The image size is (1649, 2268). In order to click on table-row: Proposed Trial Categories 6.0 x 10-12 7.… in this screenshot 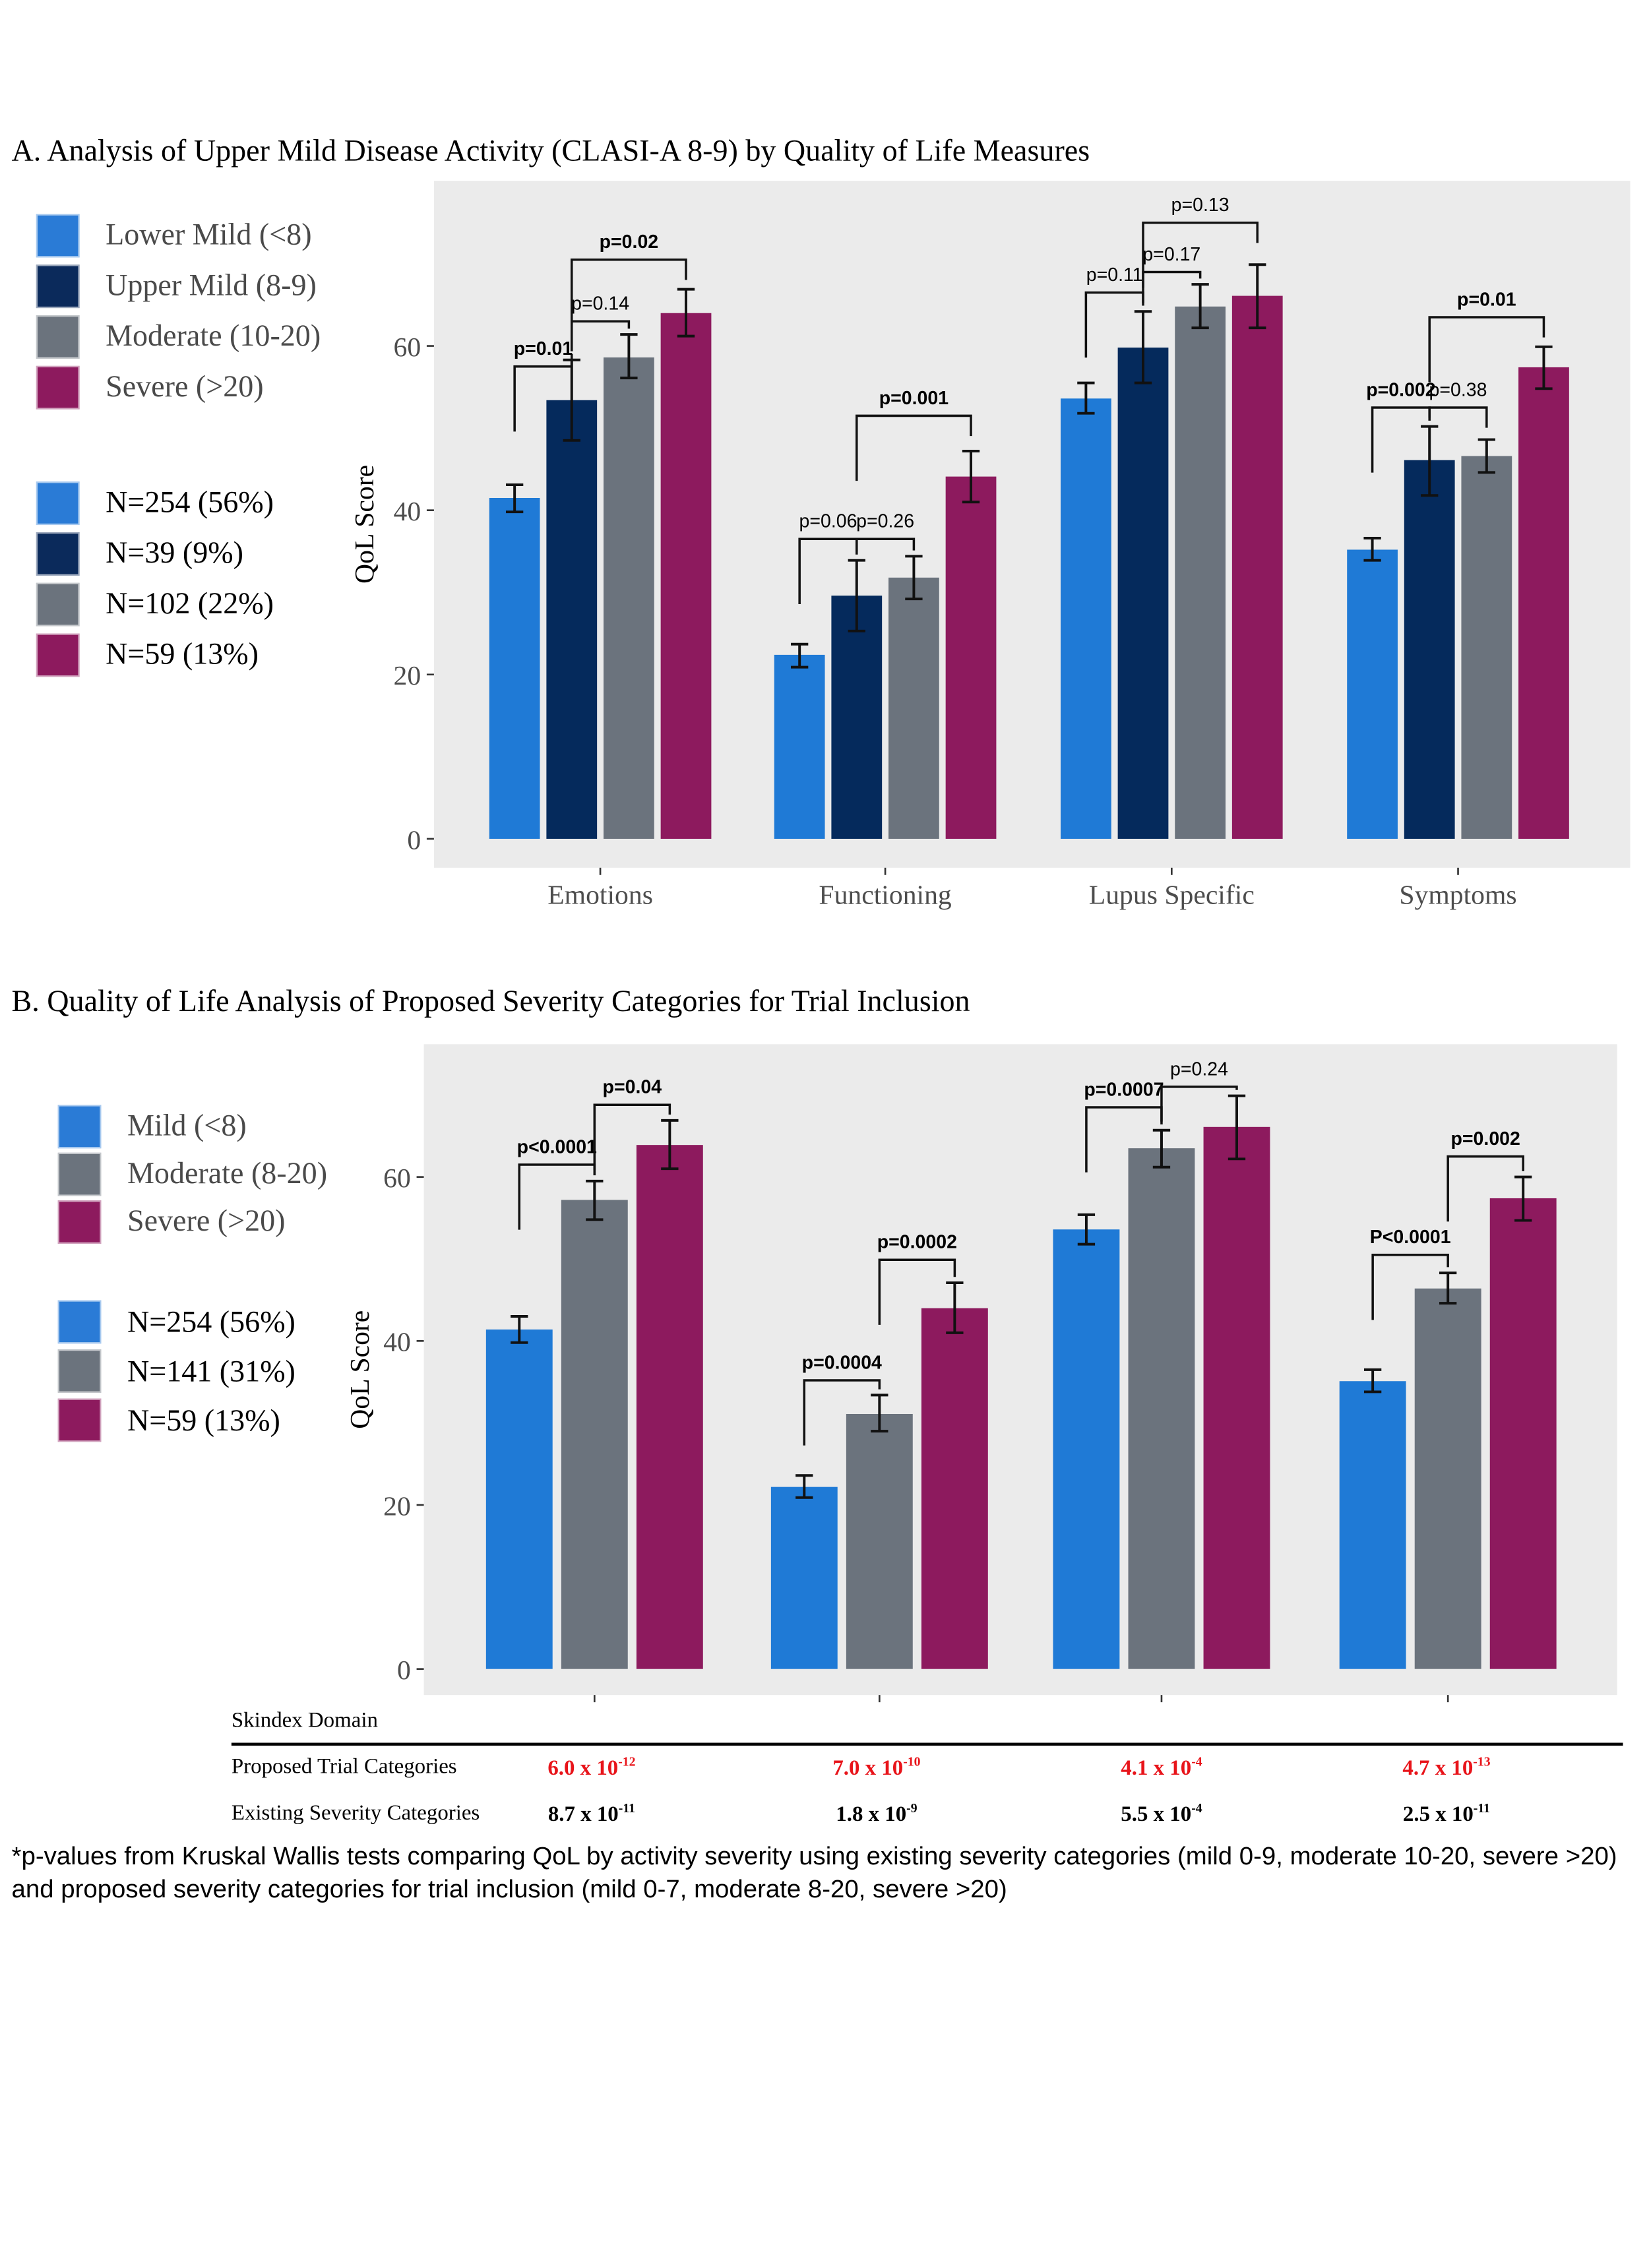, I will do `click(927, 1768)`.